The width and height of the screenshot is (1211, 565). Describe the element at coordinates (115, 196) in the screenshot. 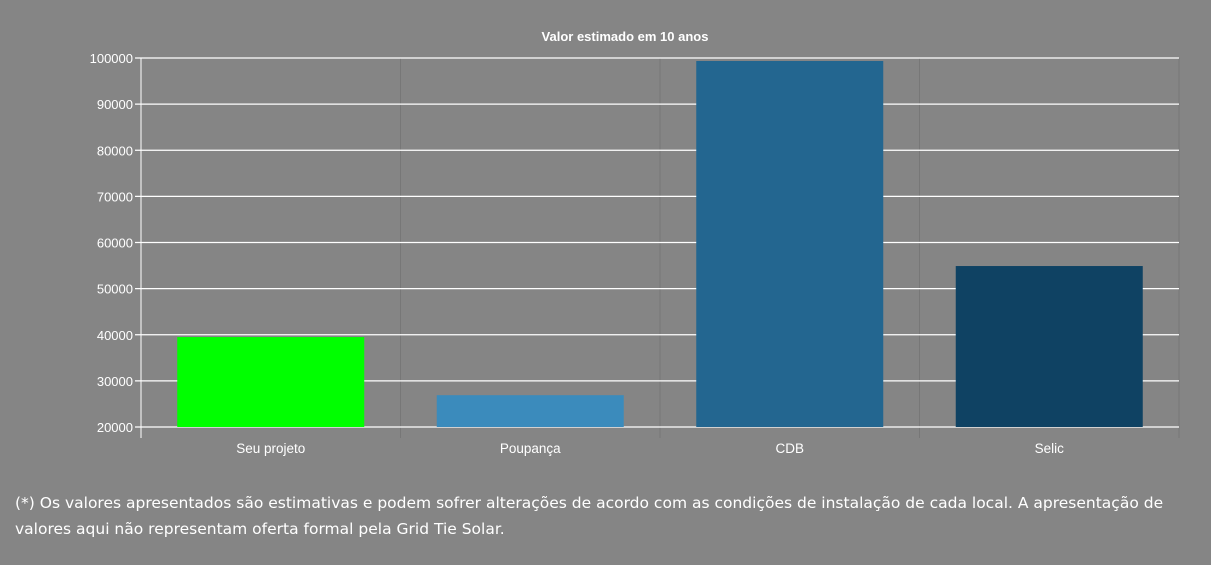

I see `y-tick-label: 70000` at that location.